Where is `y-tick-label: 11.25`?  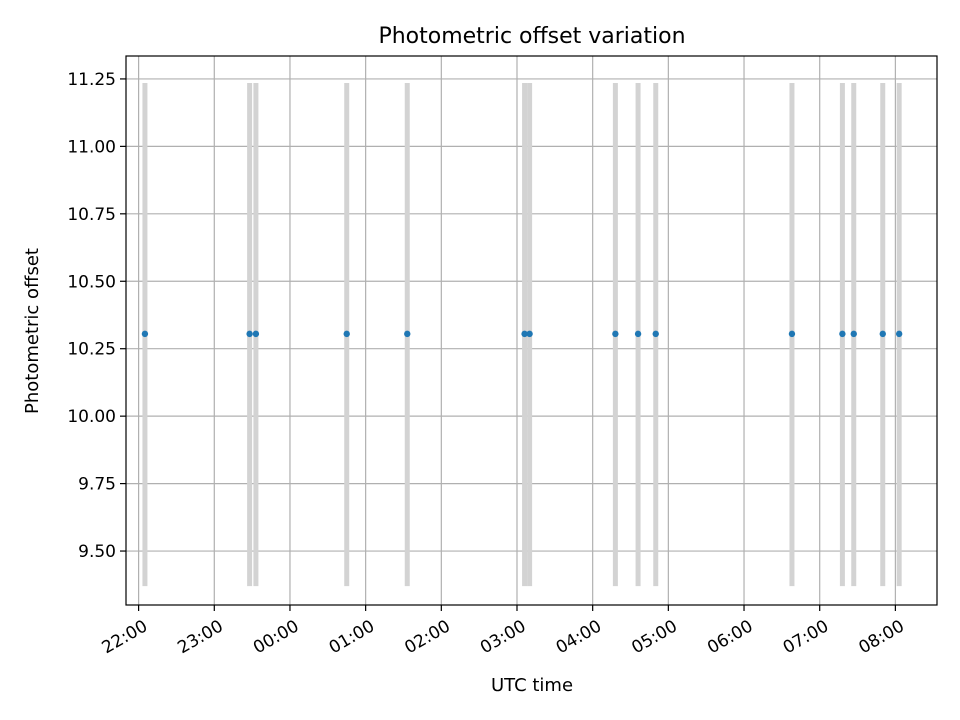
y-tick-label: 11.25 is located at coordinates (91, 80).